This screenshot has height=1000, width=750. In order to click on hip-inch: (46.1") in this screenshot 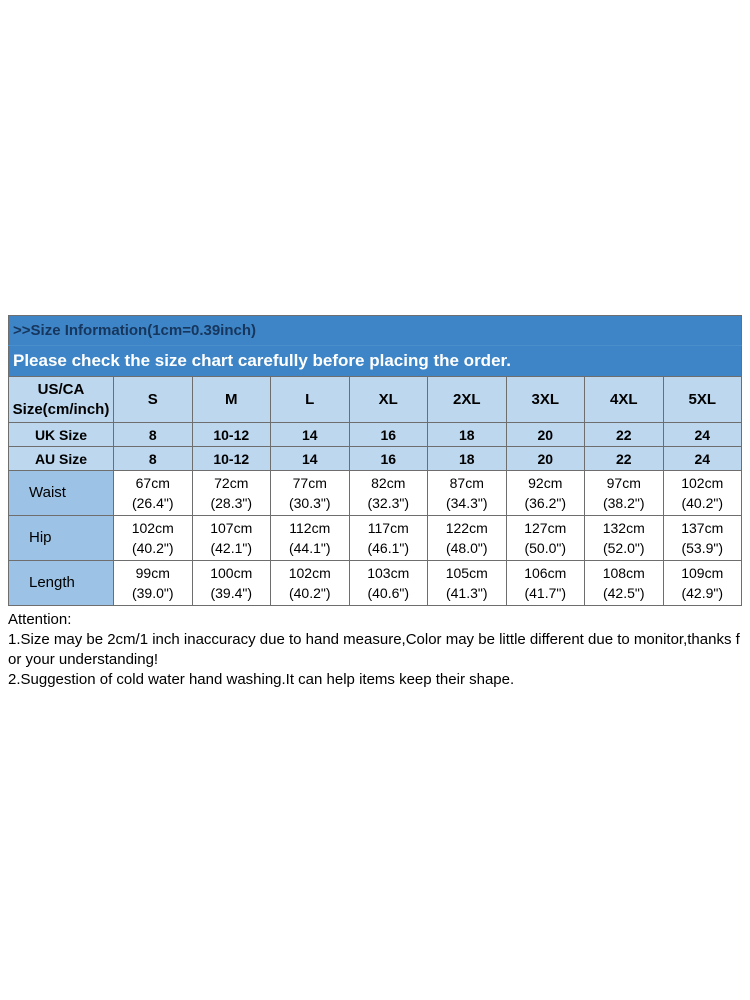, I will do `click(388, 548)`.